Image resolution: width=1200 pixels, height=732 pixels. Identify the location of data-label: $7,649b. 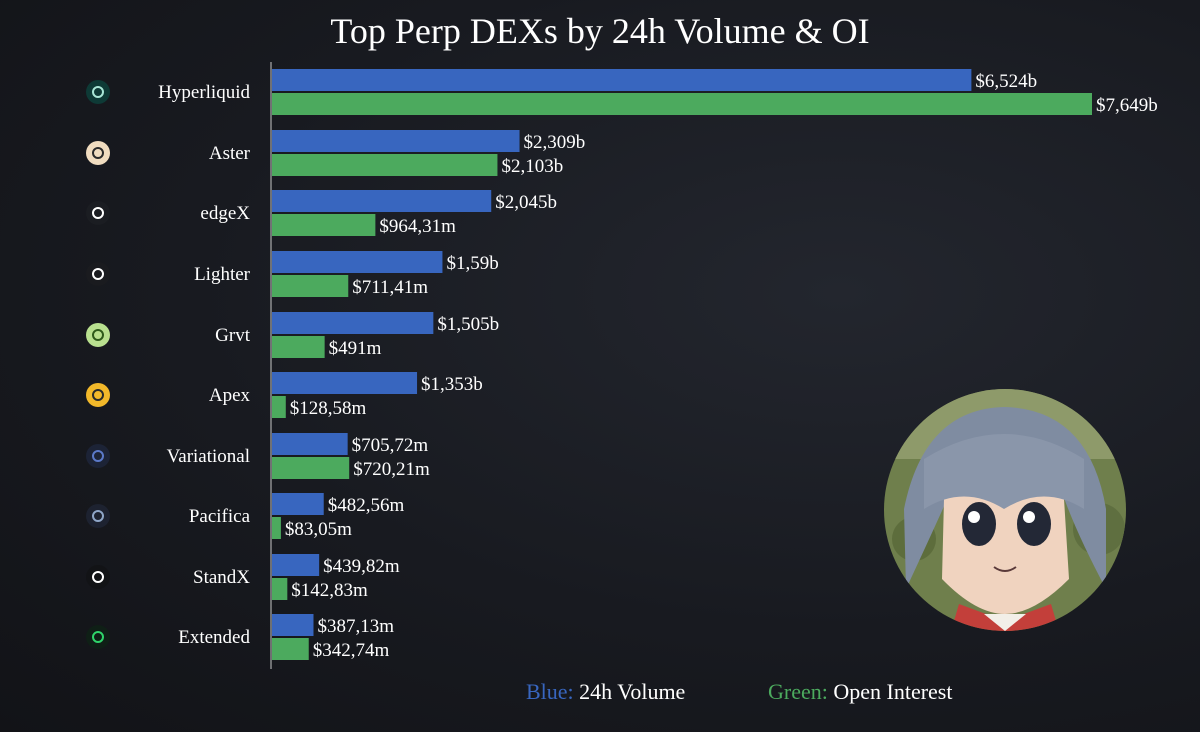
(1127, 105).